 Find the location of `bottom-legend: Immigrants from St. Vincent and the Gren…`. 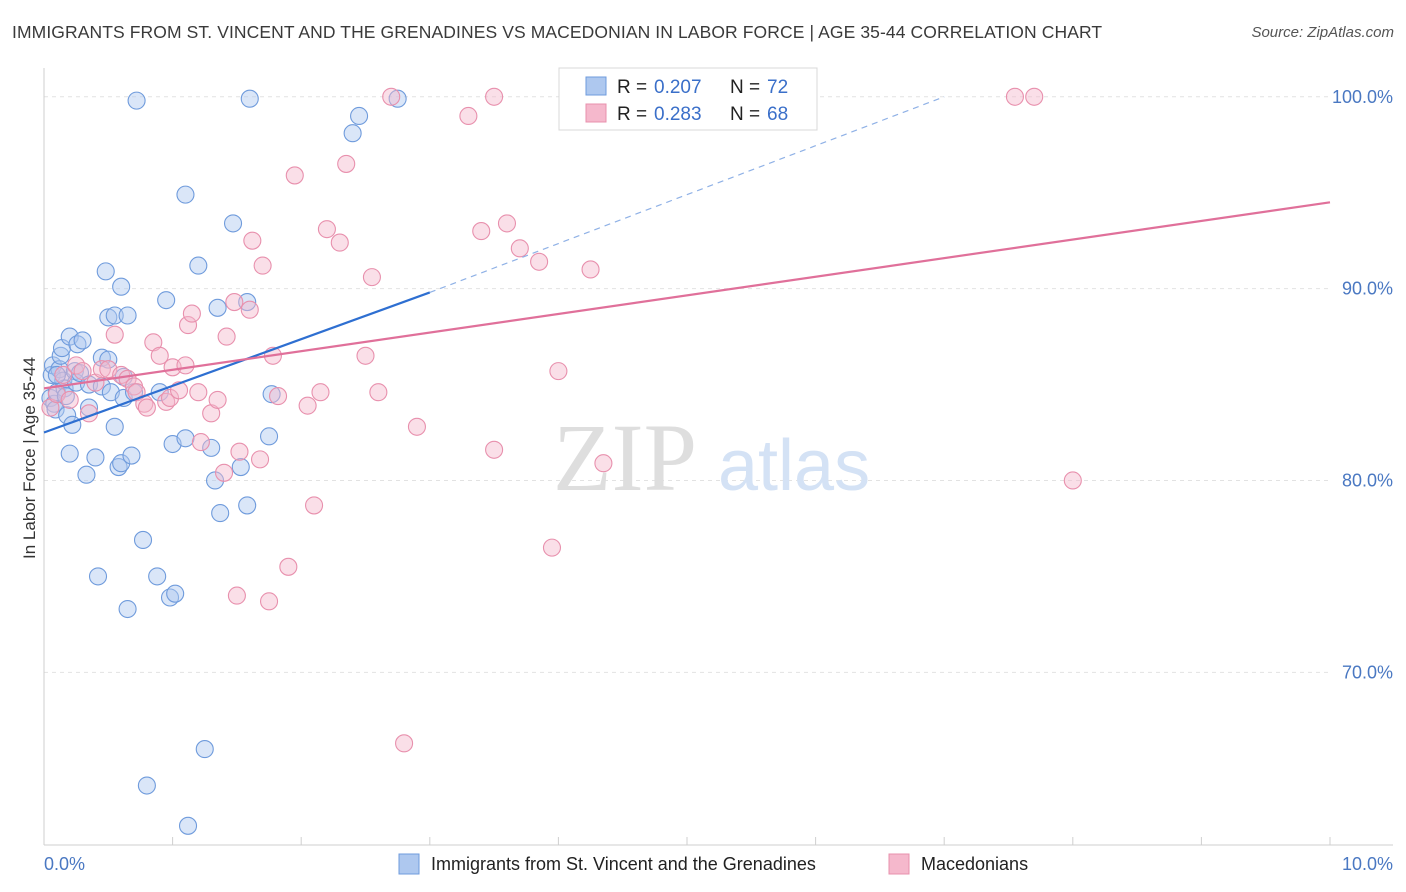

bottom-legend: Immigrants from St. Vincent and the Gren… is located at coordinates (713, 864).